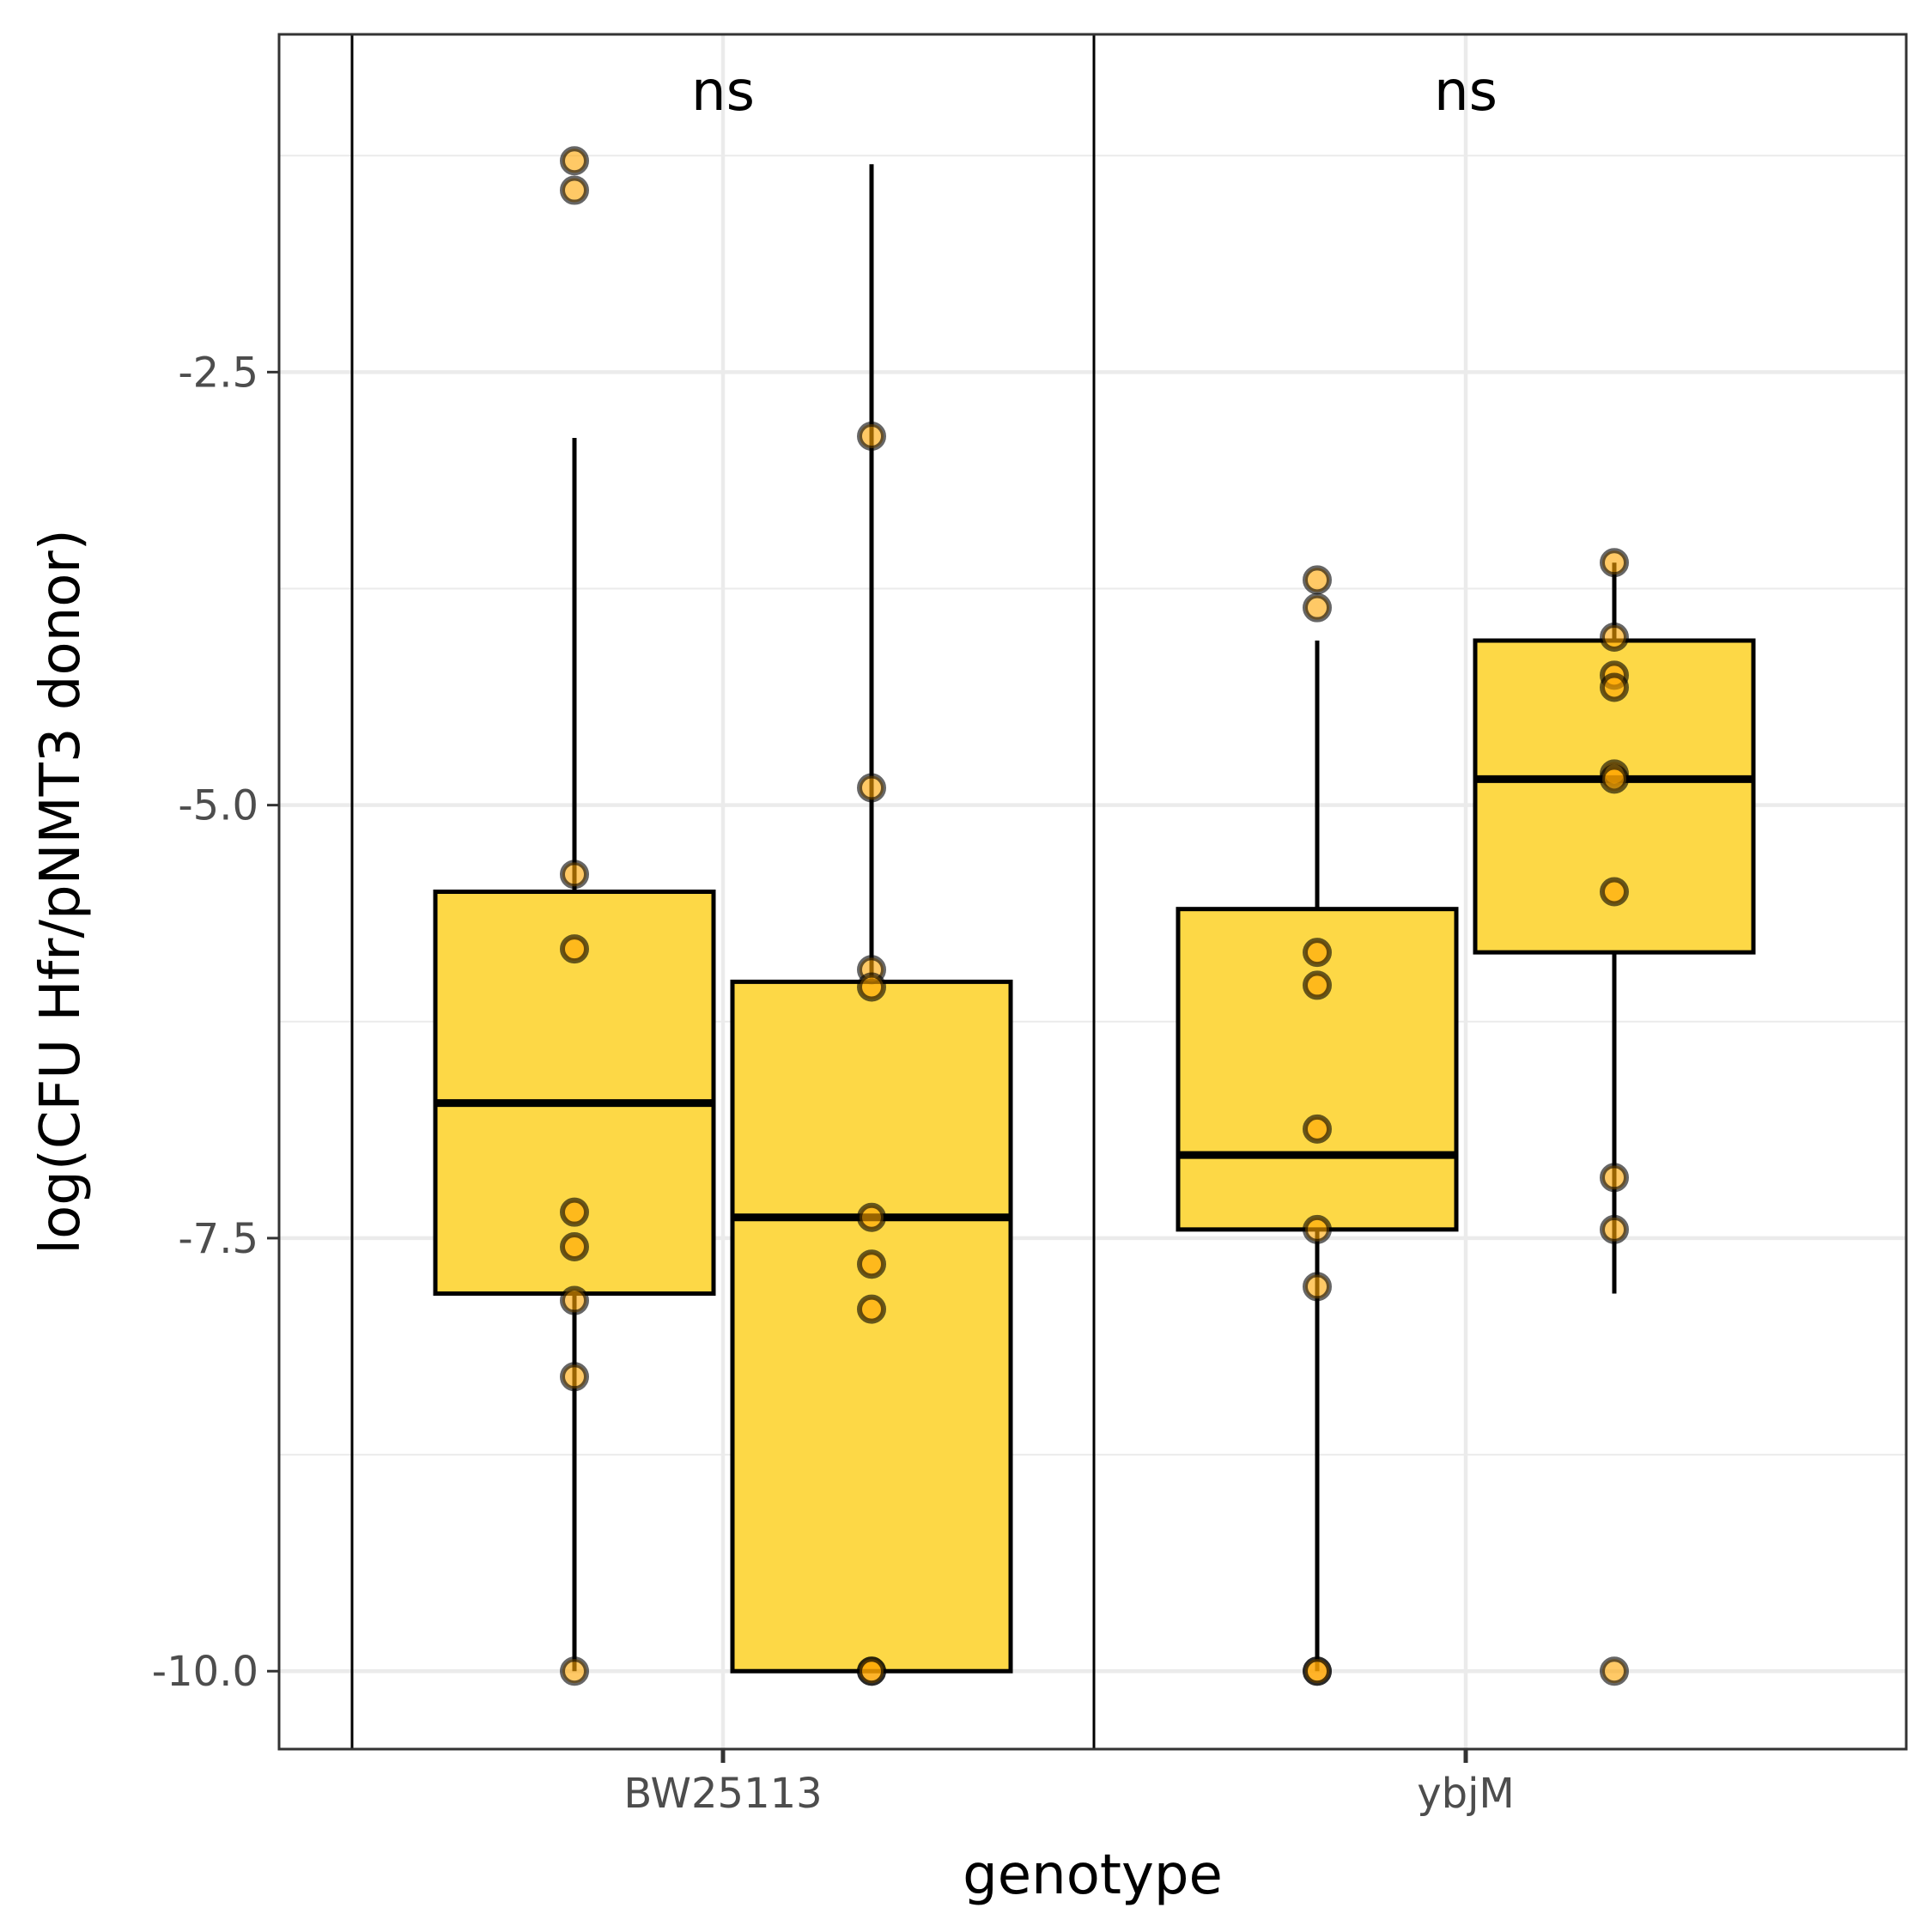 This screenshot has height=1932, width=1932. I want to click on x-tick-label: ybjM, so click(1466, 1794).